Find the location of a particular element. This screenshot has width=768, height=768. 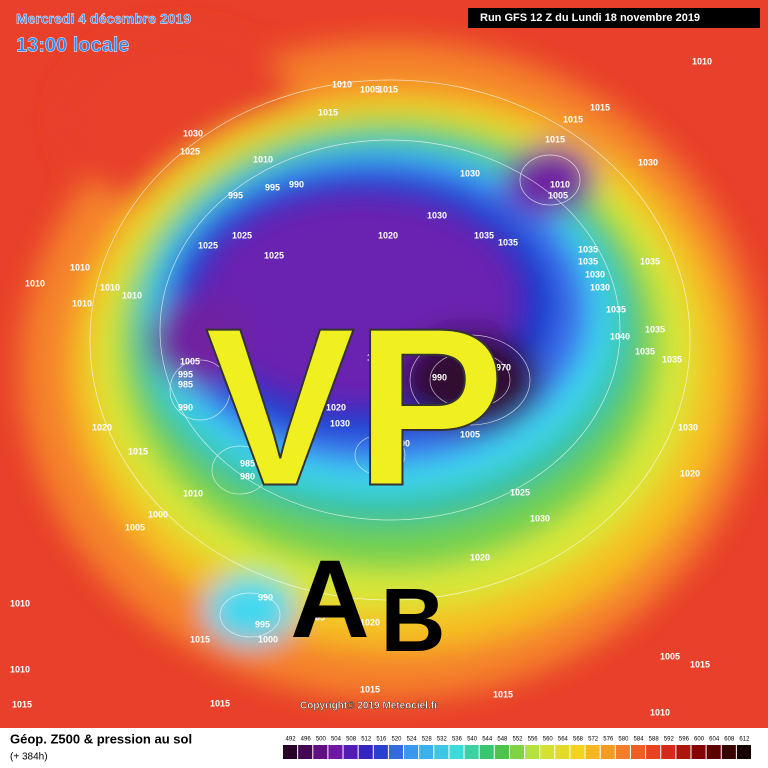

colorbar-label: 500 is located at coordinates (321, 740).